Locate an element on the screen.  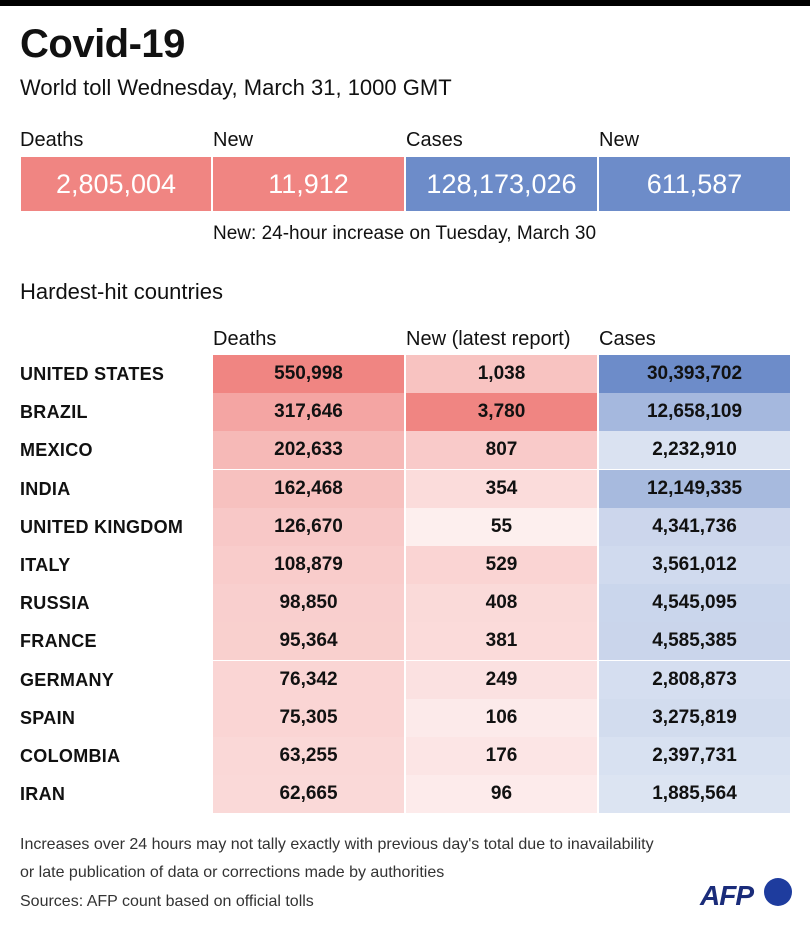
summary-deaths-label: Deaths is located at coordinates (52, 140).